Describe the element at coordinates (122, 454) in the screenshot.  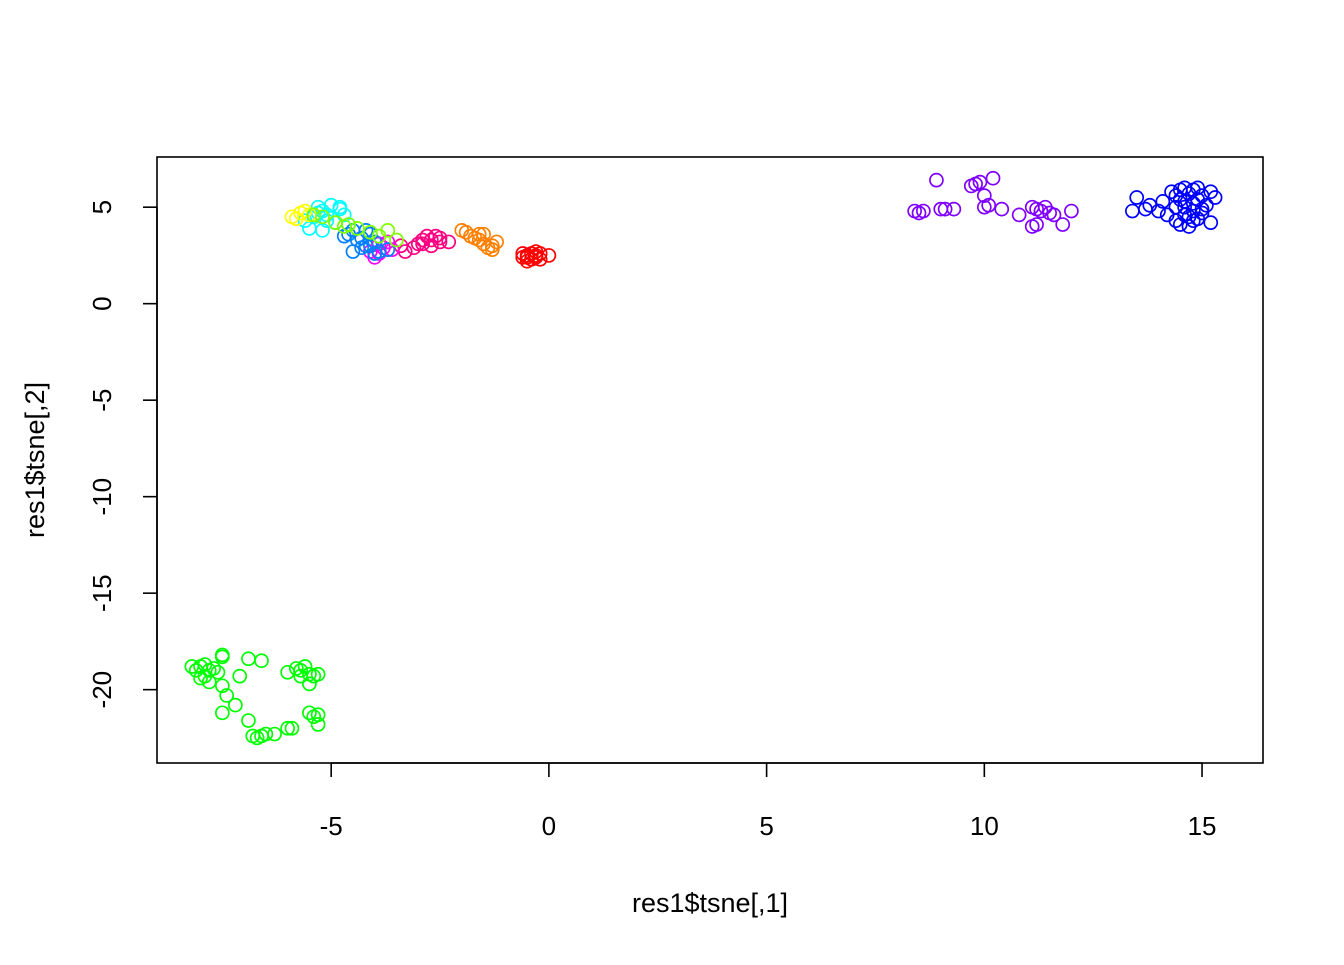
I see `y-axis: -20 -15 -10 -5 0 5` at that location.